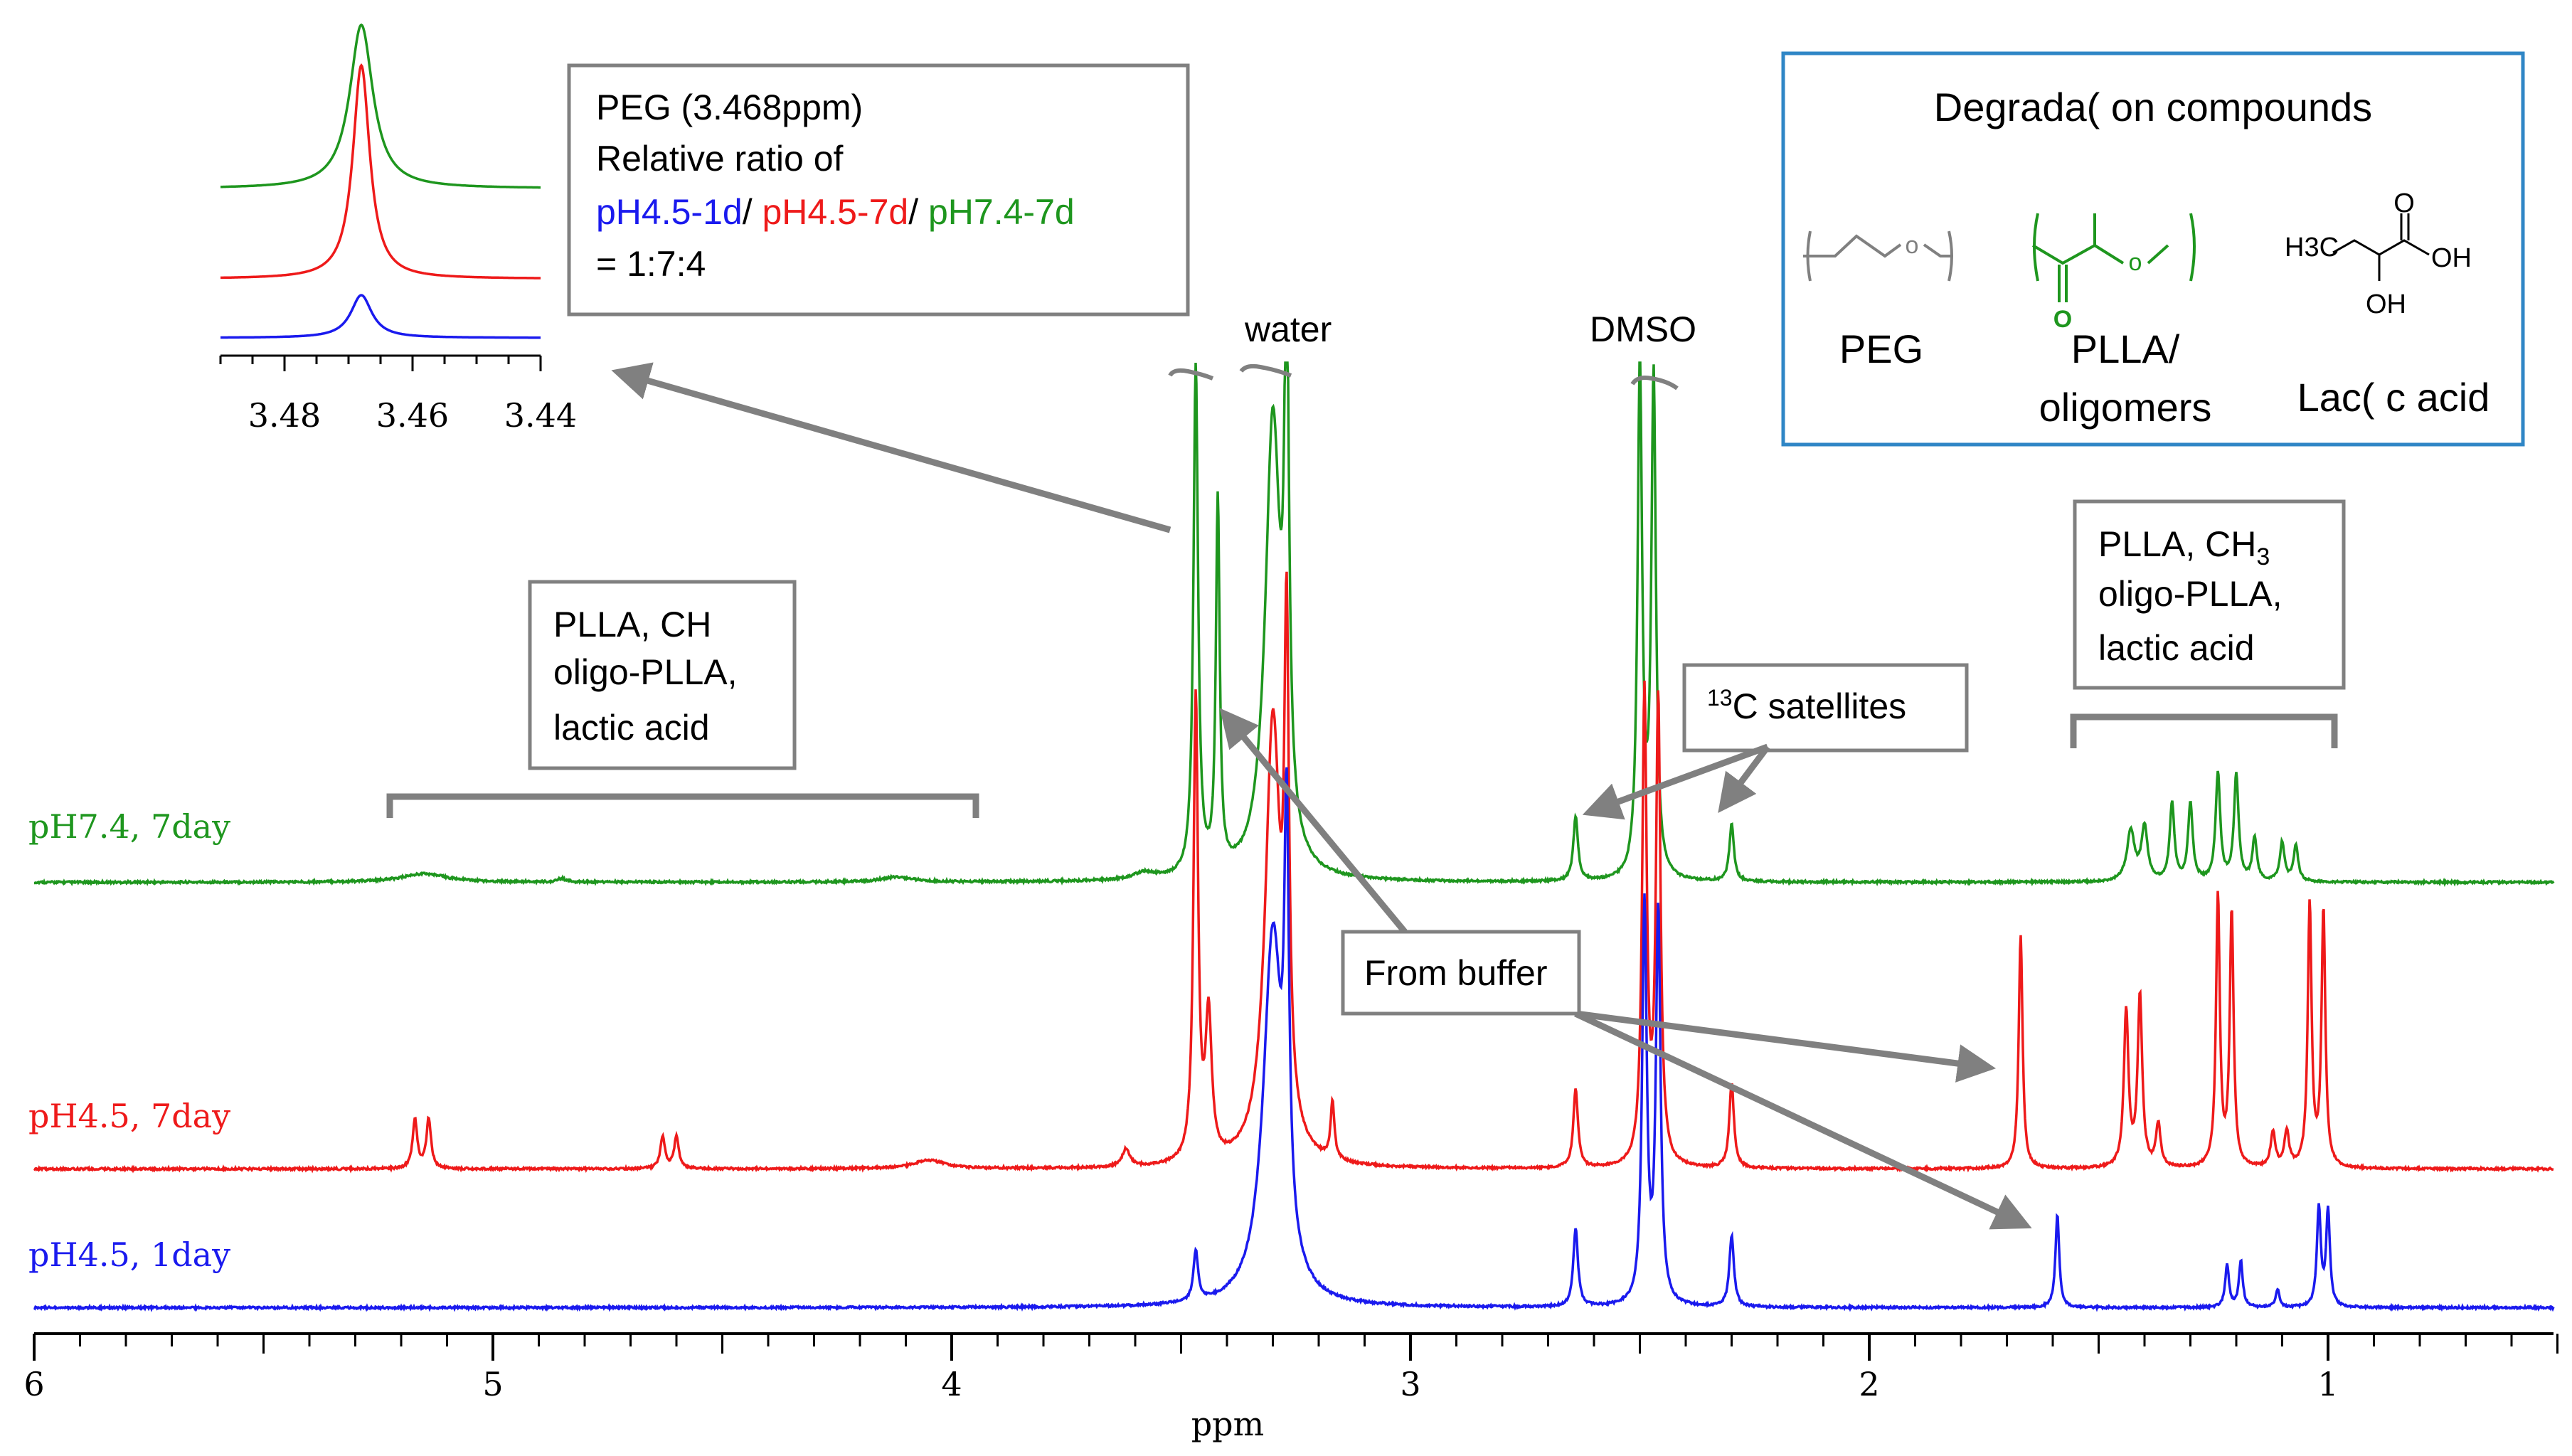 The image size is (2572, 1456). I want to click on series-label-ph45-7day: pH4.5, 7day, so click(129, 1116).